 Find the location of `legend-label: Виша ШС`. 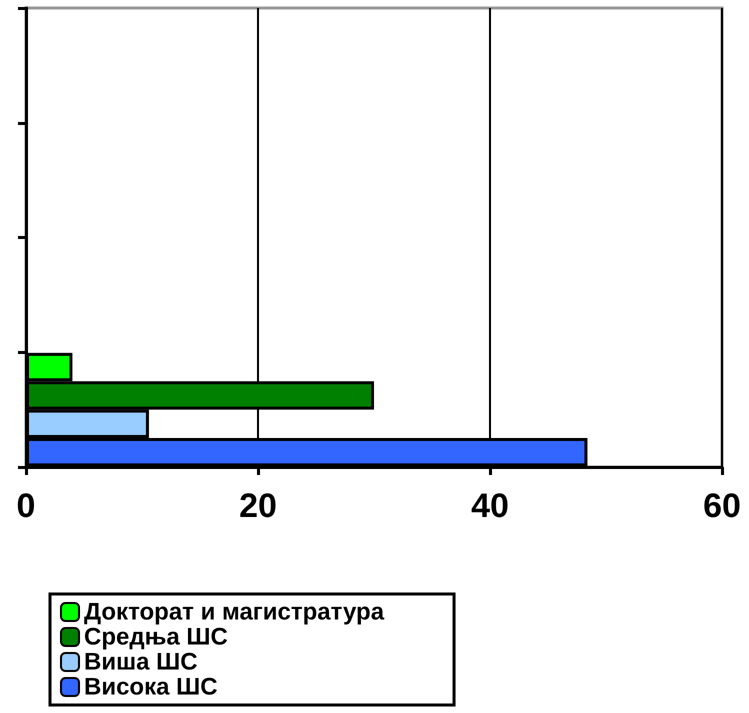

legend-label: Виша ШС is located at coordinates (141, 662).